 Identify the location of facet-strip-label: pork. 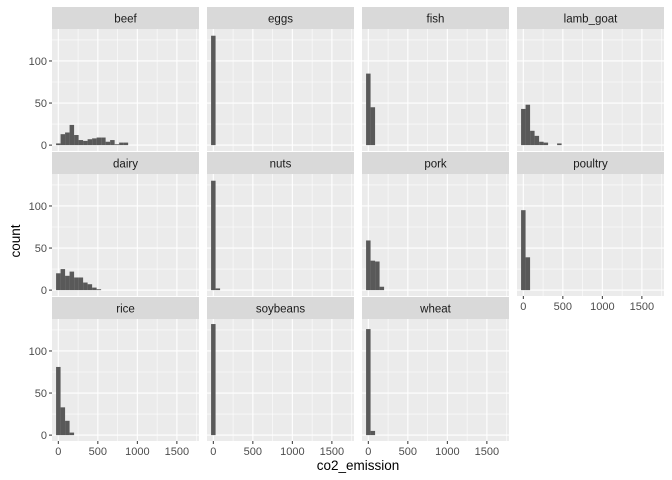
(435, 165).